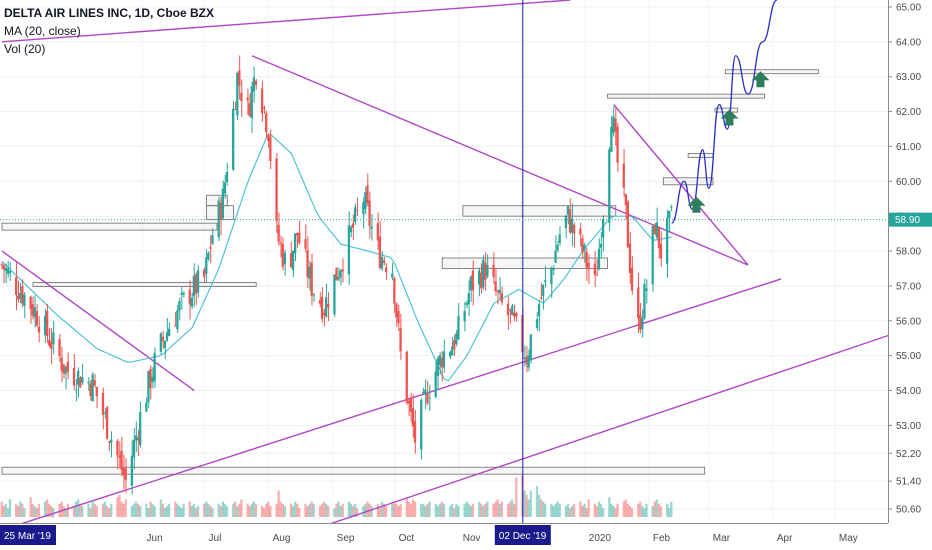 The image size is (932, 550). I want to click on trendline, so click(286, 21).